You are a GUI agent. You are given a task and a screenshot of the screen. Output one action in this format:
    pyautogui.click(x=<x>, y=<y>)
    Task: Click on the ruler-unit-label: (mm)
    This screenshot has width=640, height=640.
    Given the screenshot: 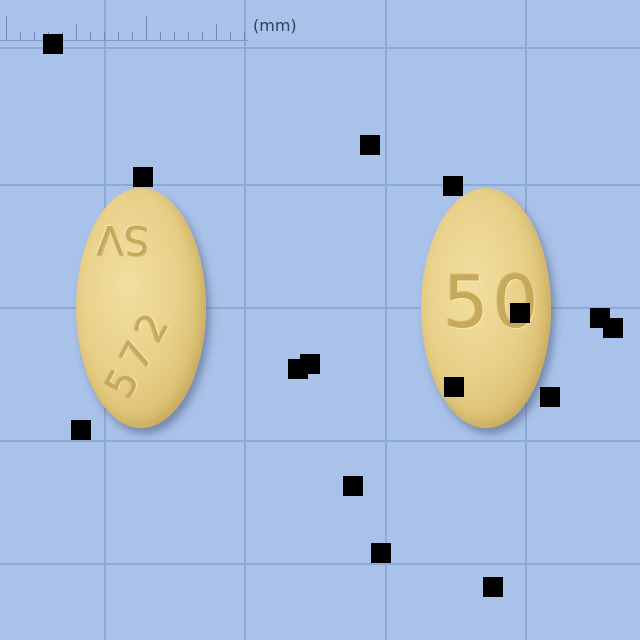 What is the action you would take?
    pyautogui.click(x=275, y=25)
    